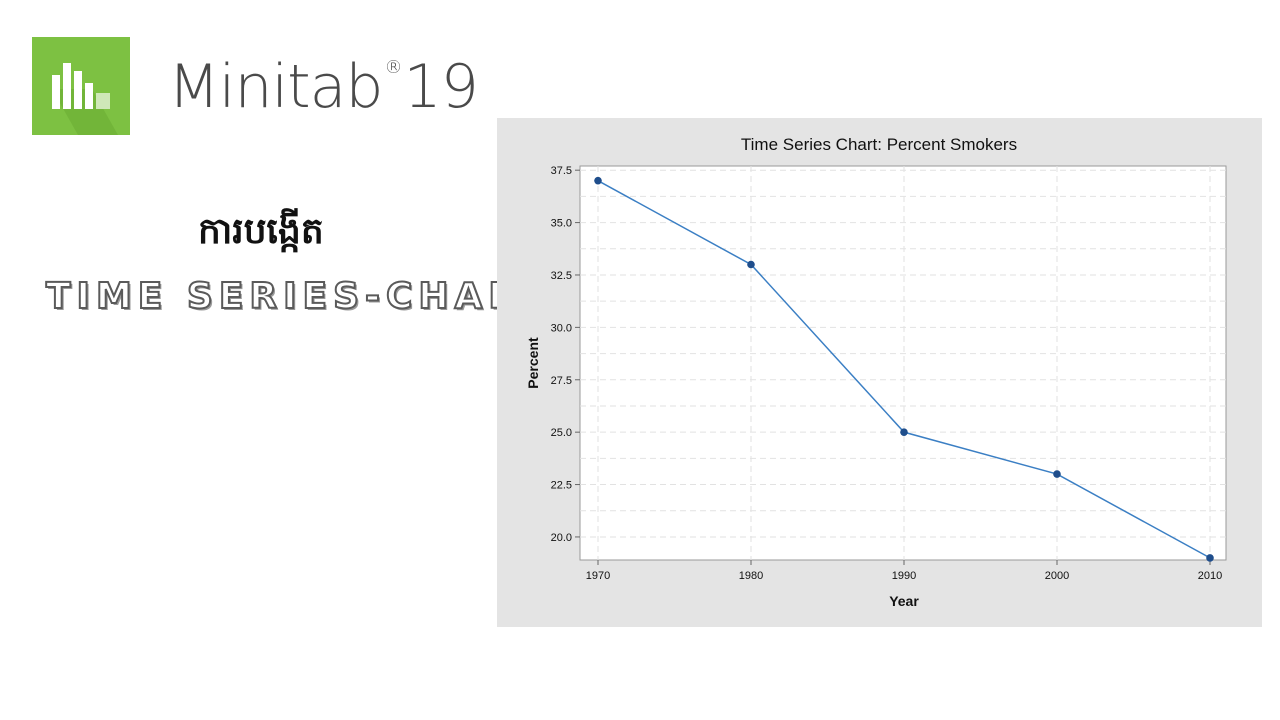 This screenshot has height=720, width=1280. What do you see at coordinates (261, 231) in the screenshot?
I see `khmer-title: ការបង្កើត` at bounding box center [261, 231].